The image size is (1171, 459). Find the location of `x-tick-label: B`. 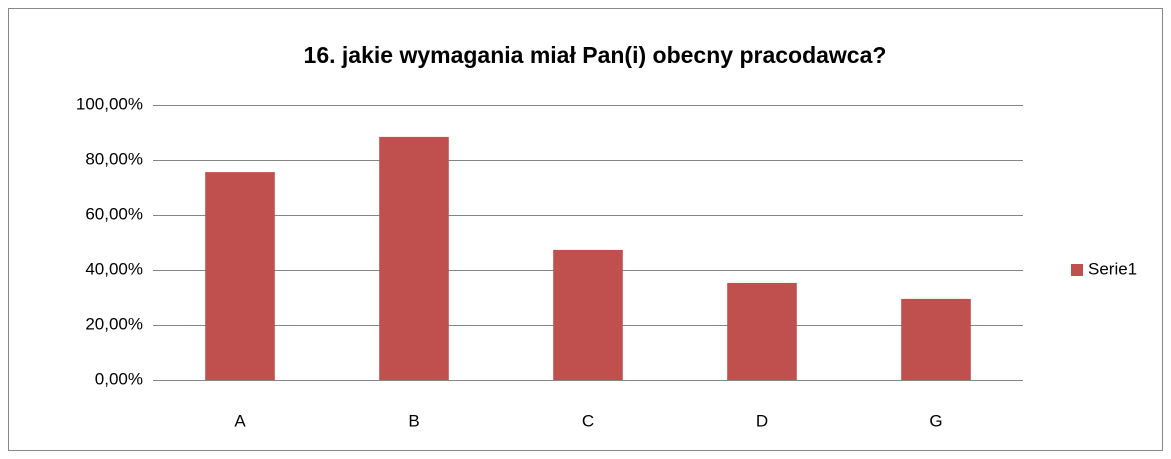

x-tick-label: B is located at coordinates (413, 420).